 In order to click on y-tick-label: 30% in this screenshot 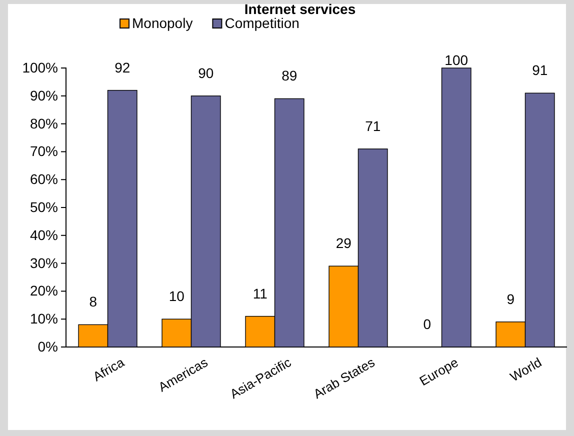, I will do `click(44, 262)`.